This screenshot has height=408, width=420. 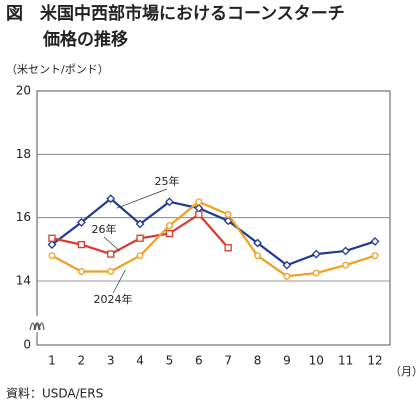 What do you see at coordinates (170, 361) in the screenshot?
I see `x-tick-label: 5` at bounding box center [170, 361].